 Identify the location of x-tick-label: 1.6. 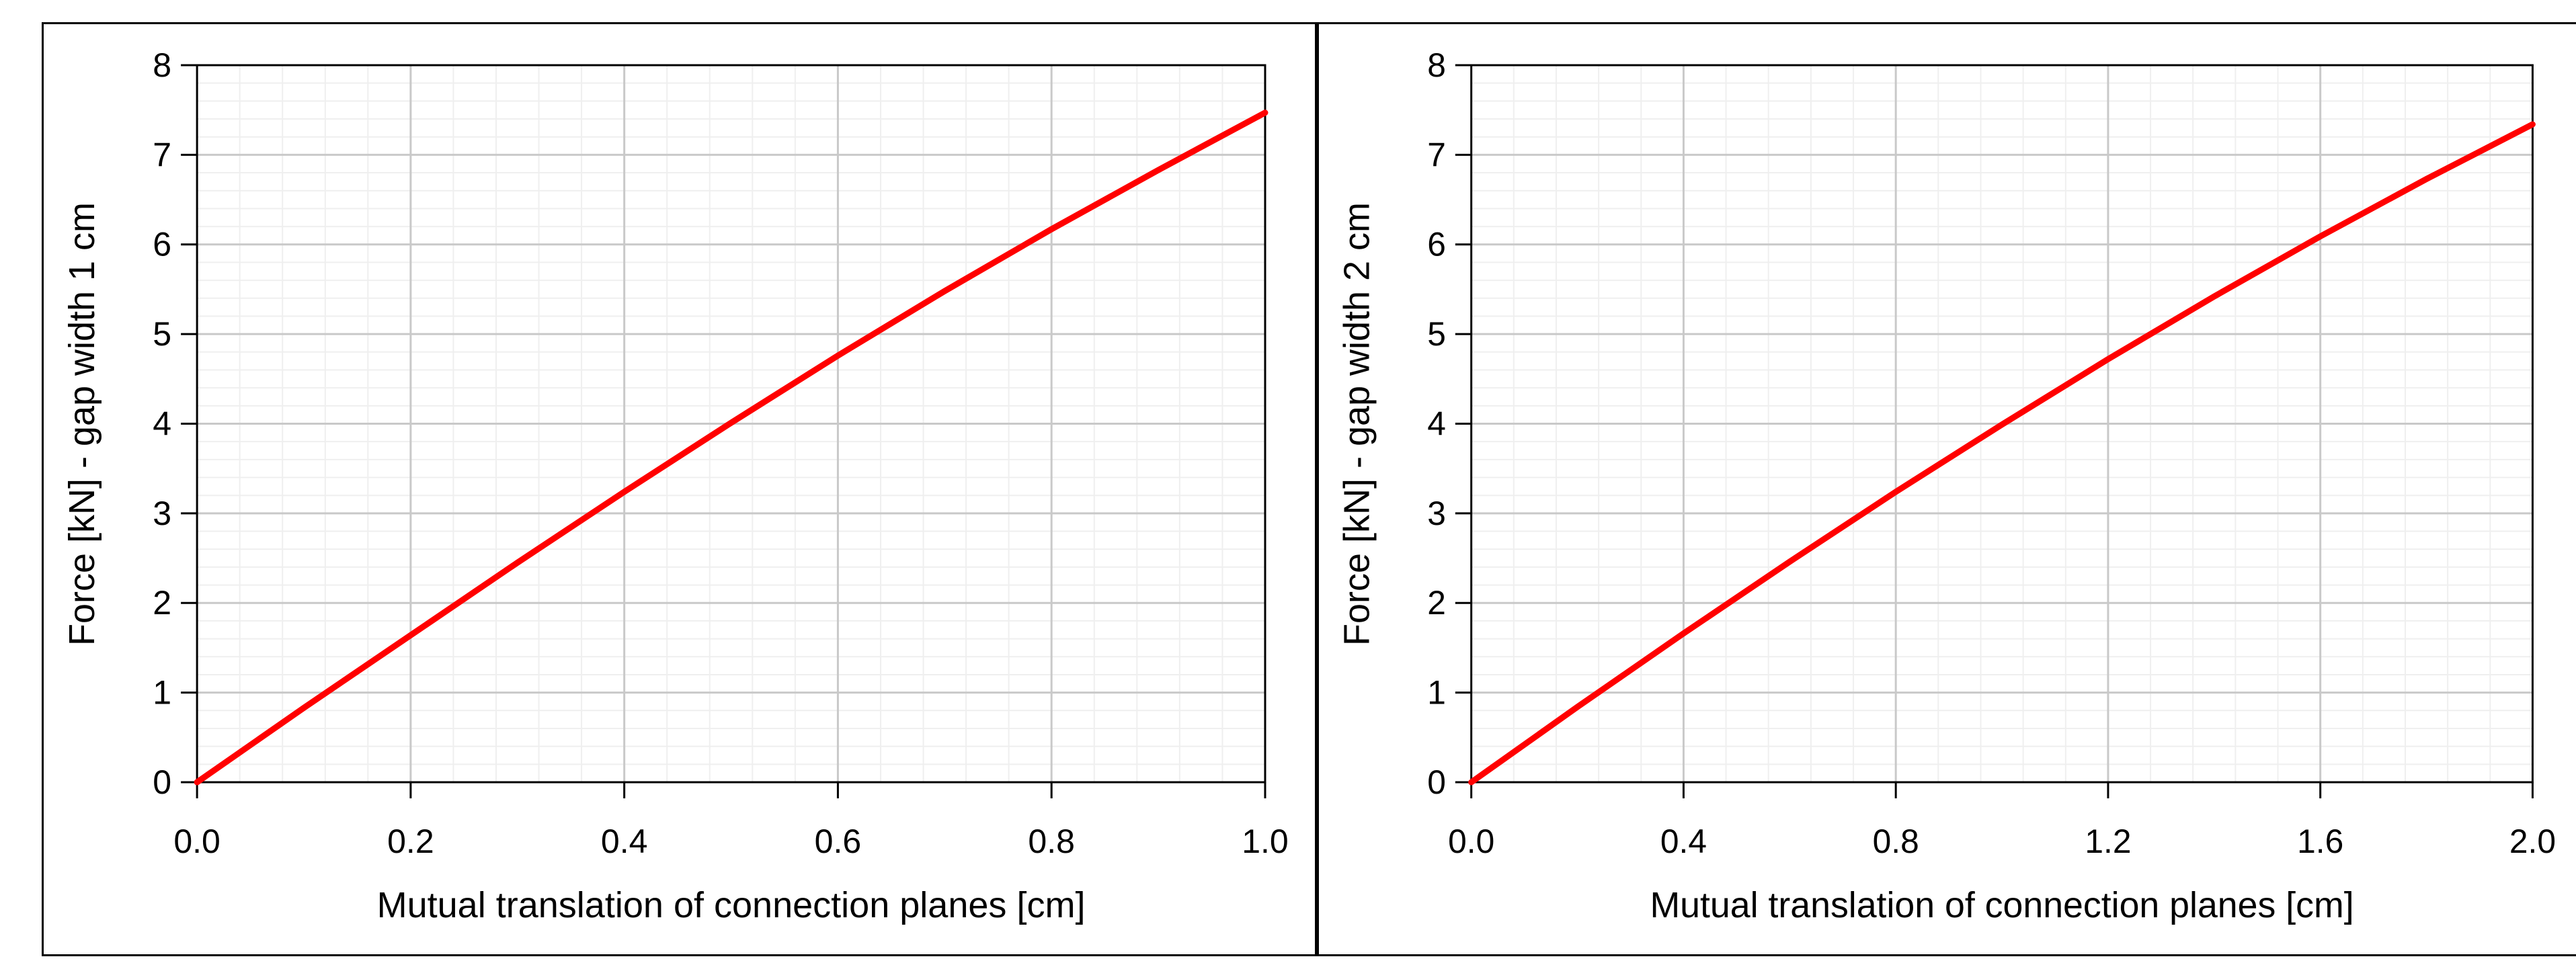
(2320, 841).